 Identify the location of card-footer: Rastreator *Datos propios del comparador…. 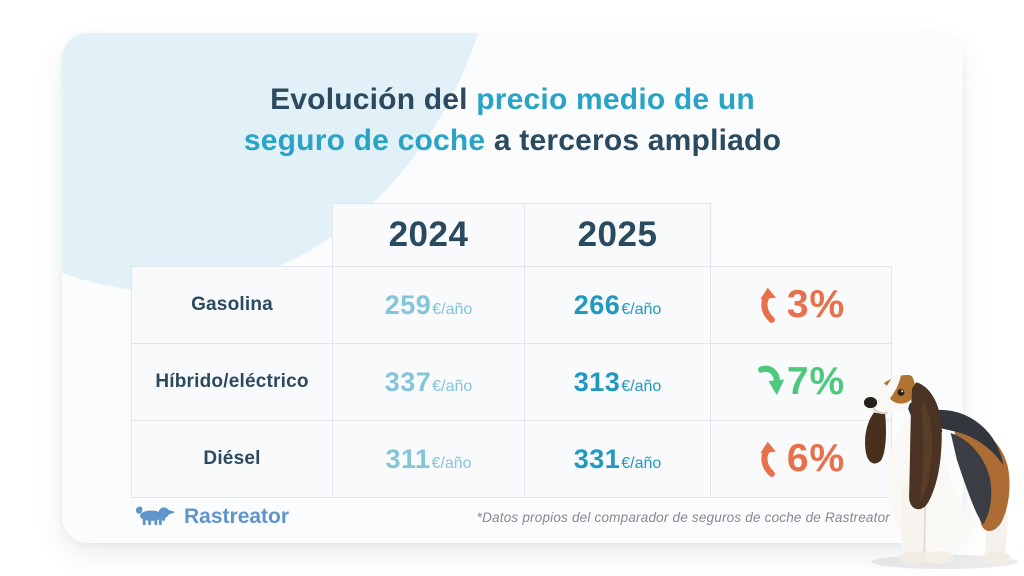
(511, 517).